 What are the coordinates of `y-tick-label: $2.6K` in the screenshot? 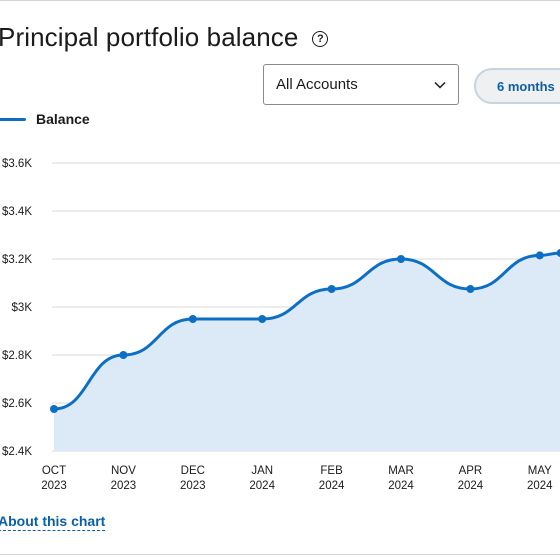 It's located at (17, 404).